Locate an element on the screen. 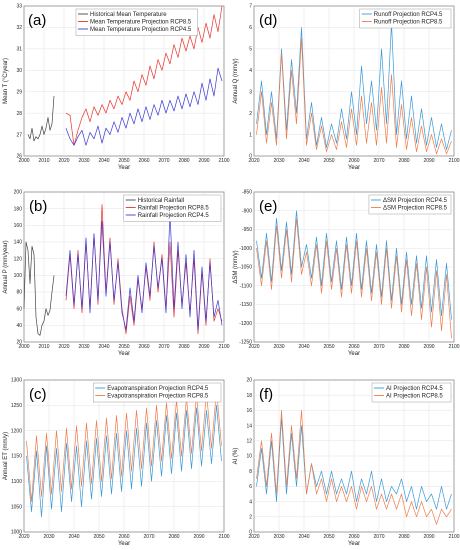  y-tick-label: 33 is located at coordinates (19, 7).